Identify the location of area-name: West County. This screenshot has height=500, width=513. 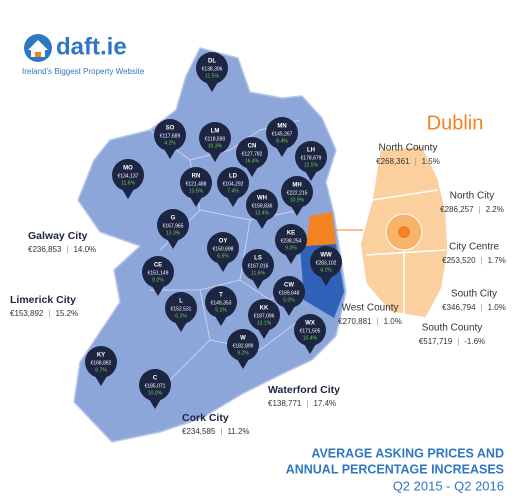
(369, 308).